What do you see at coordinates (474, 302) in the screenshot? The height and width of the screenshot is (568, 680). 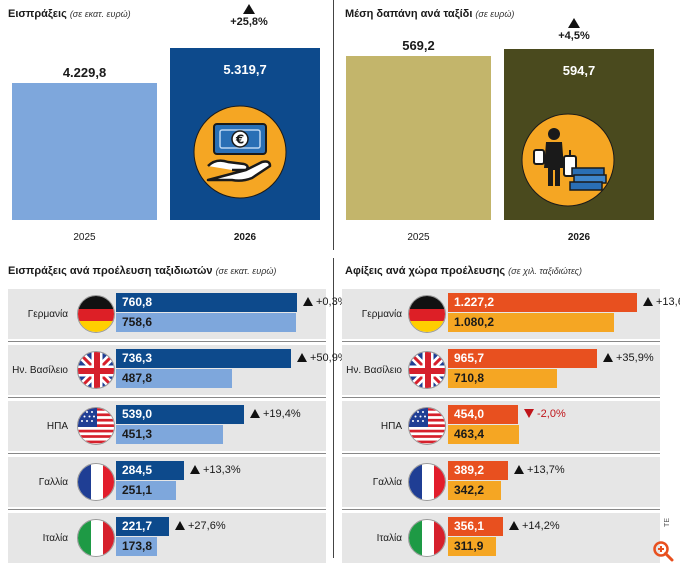 I see `value-label-2026: 1.227,2` at bounding box center [474, 302].